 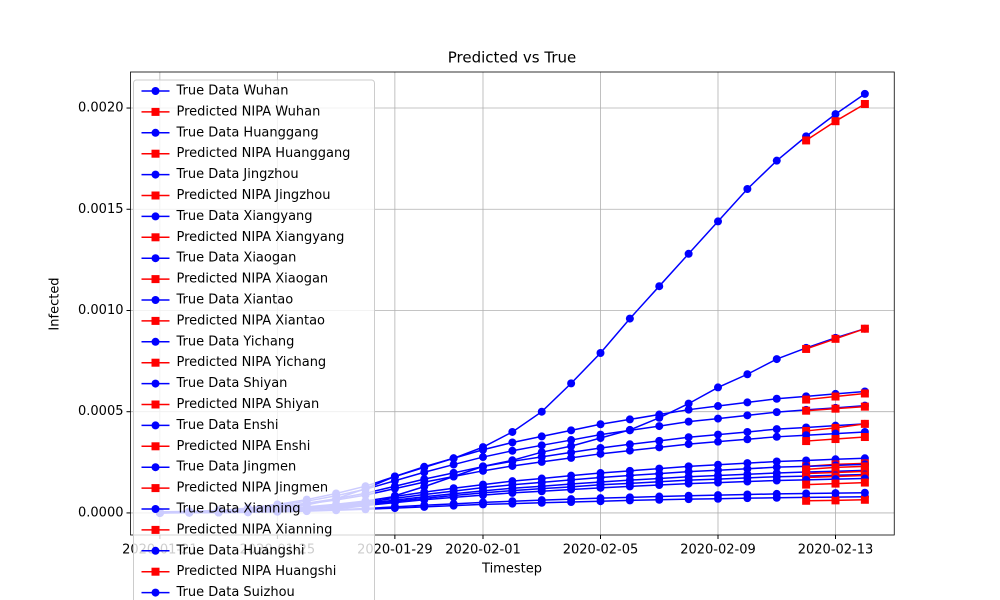 What do you see at coordinates (240, 550) in the screenshot?
I see `legend-label: True Data Huangshi` at bounding box center [240, 550].